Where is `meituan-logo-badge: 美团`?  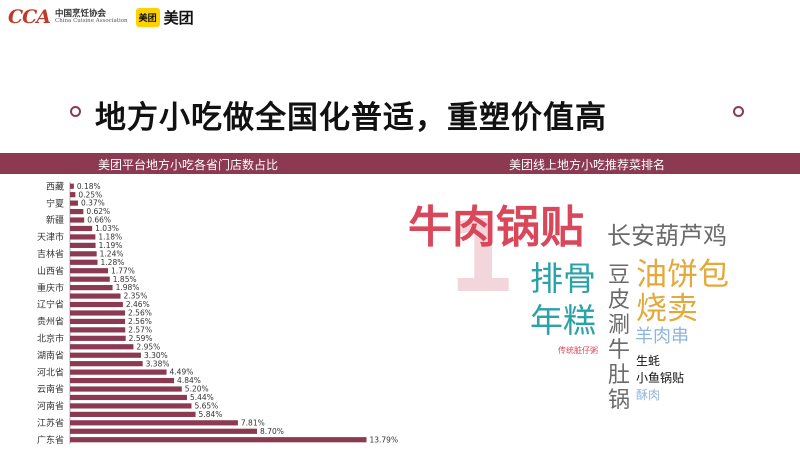 meituan-logo-badge: 美团 is located at coordinates (147, 17).